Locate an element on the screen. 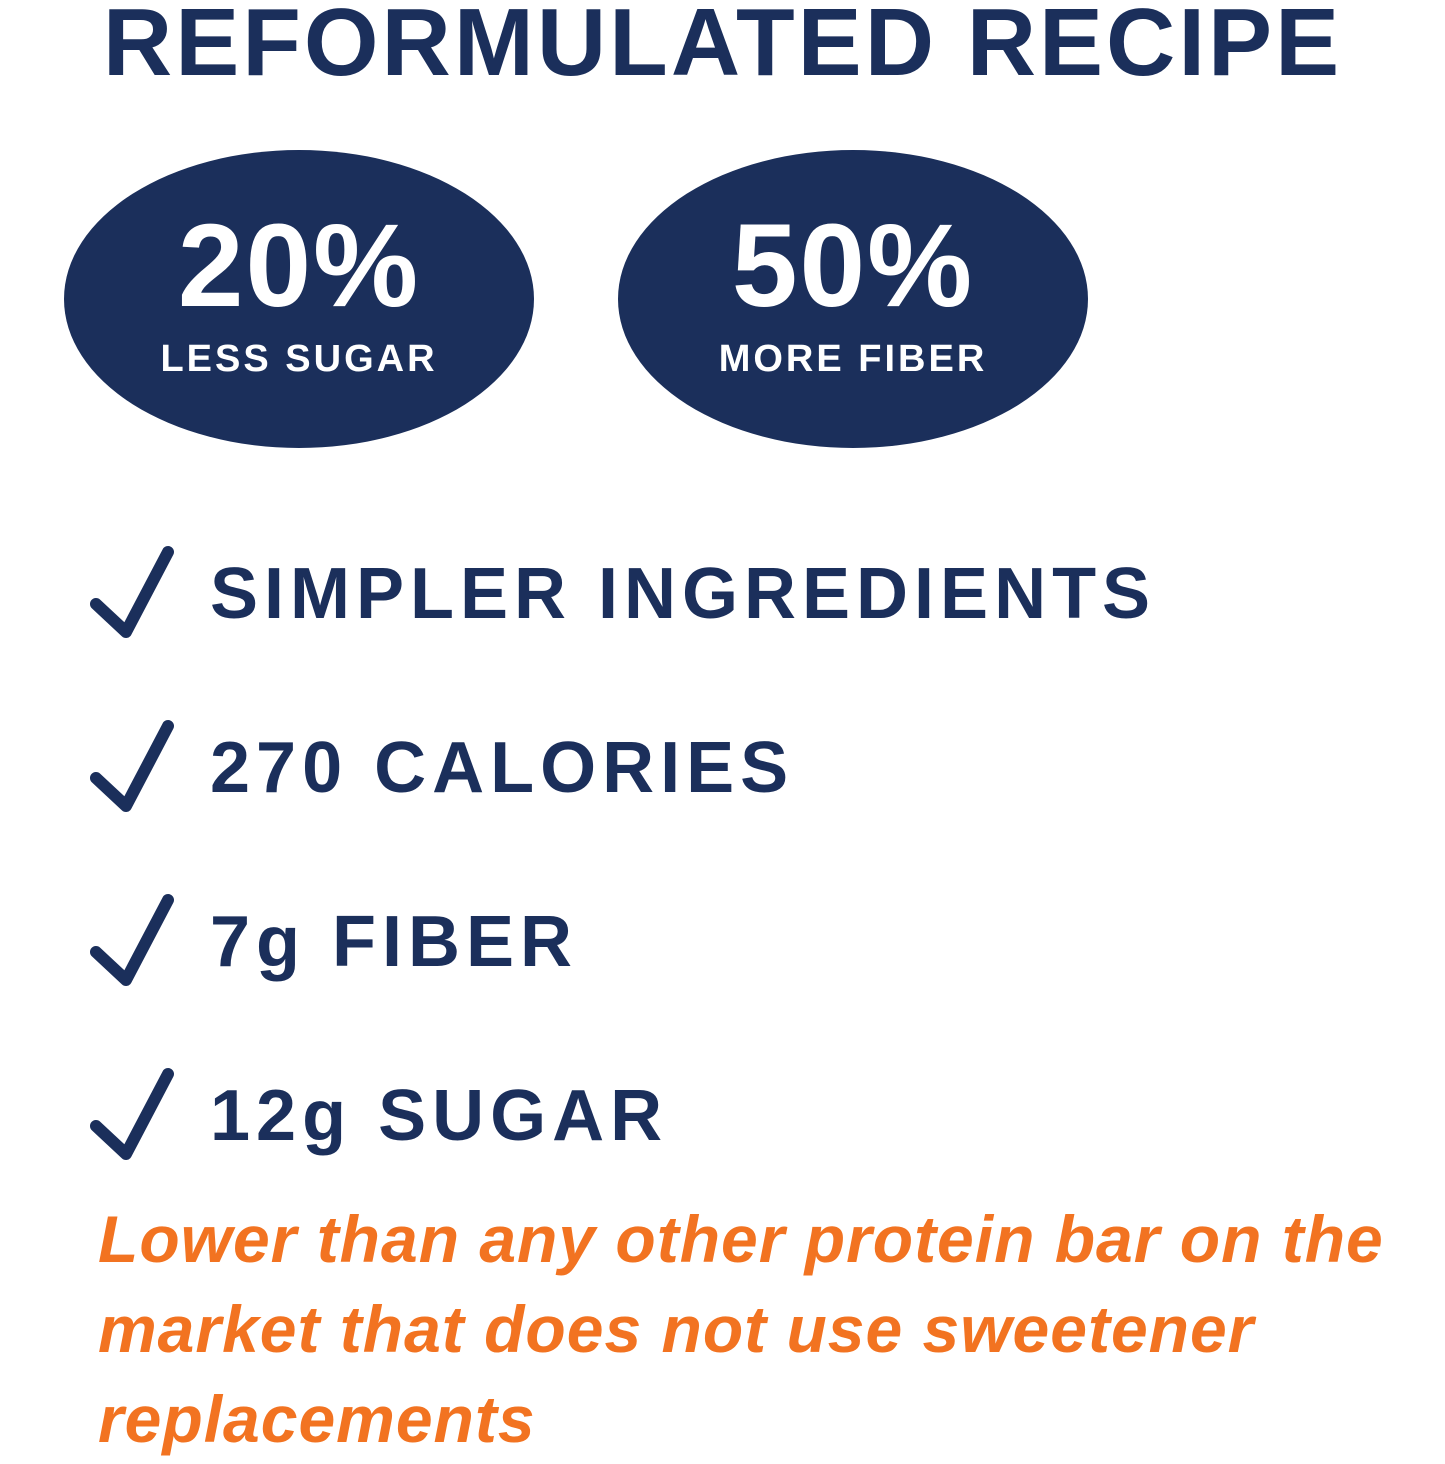 The height and width of the screenshot is (1464, 1445). benefit-item: 7g FIBER is located at coordinates (333, 942).